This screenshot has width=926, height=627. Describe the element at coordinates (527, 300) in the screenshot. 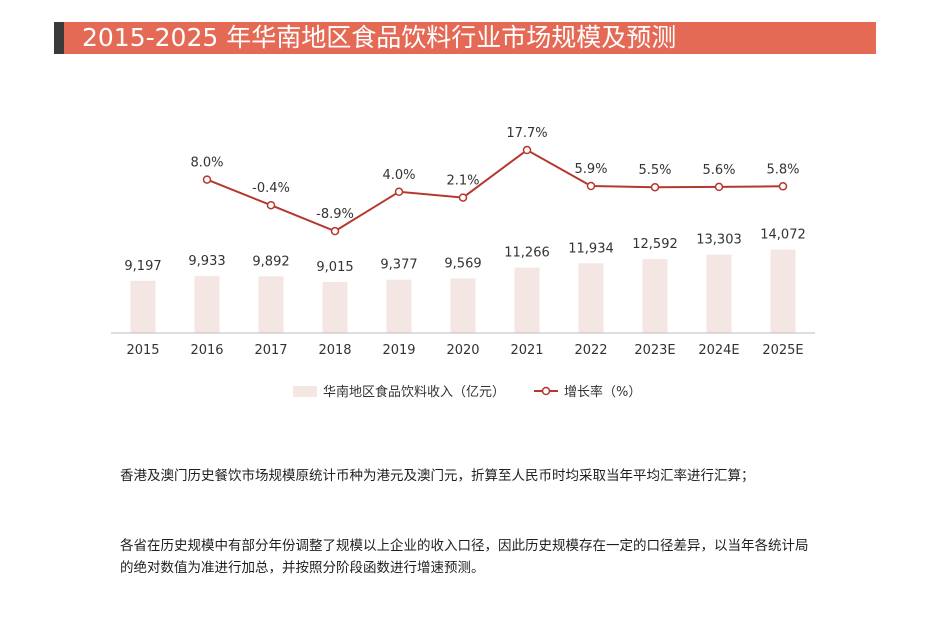

I see `bar-2021` at that location.